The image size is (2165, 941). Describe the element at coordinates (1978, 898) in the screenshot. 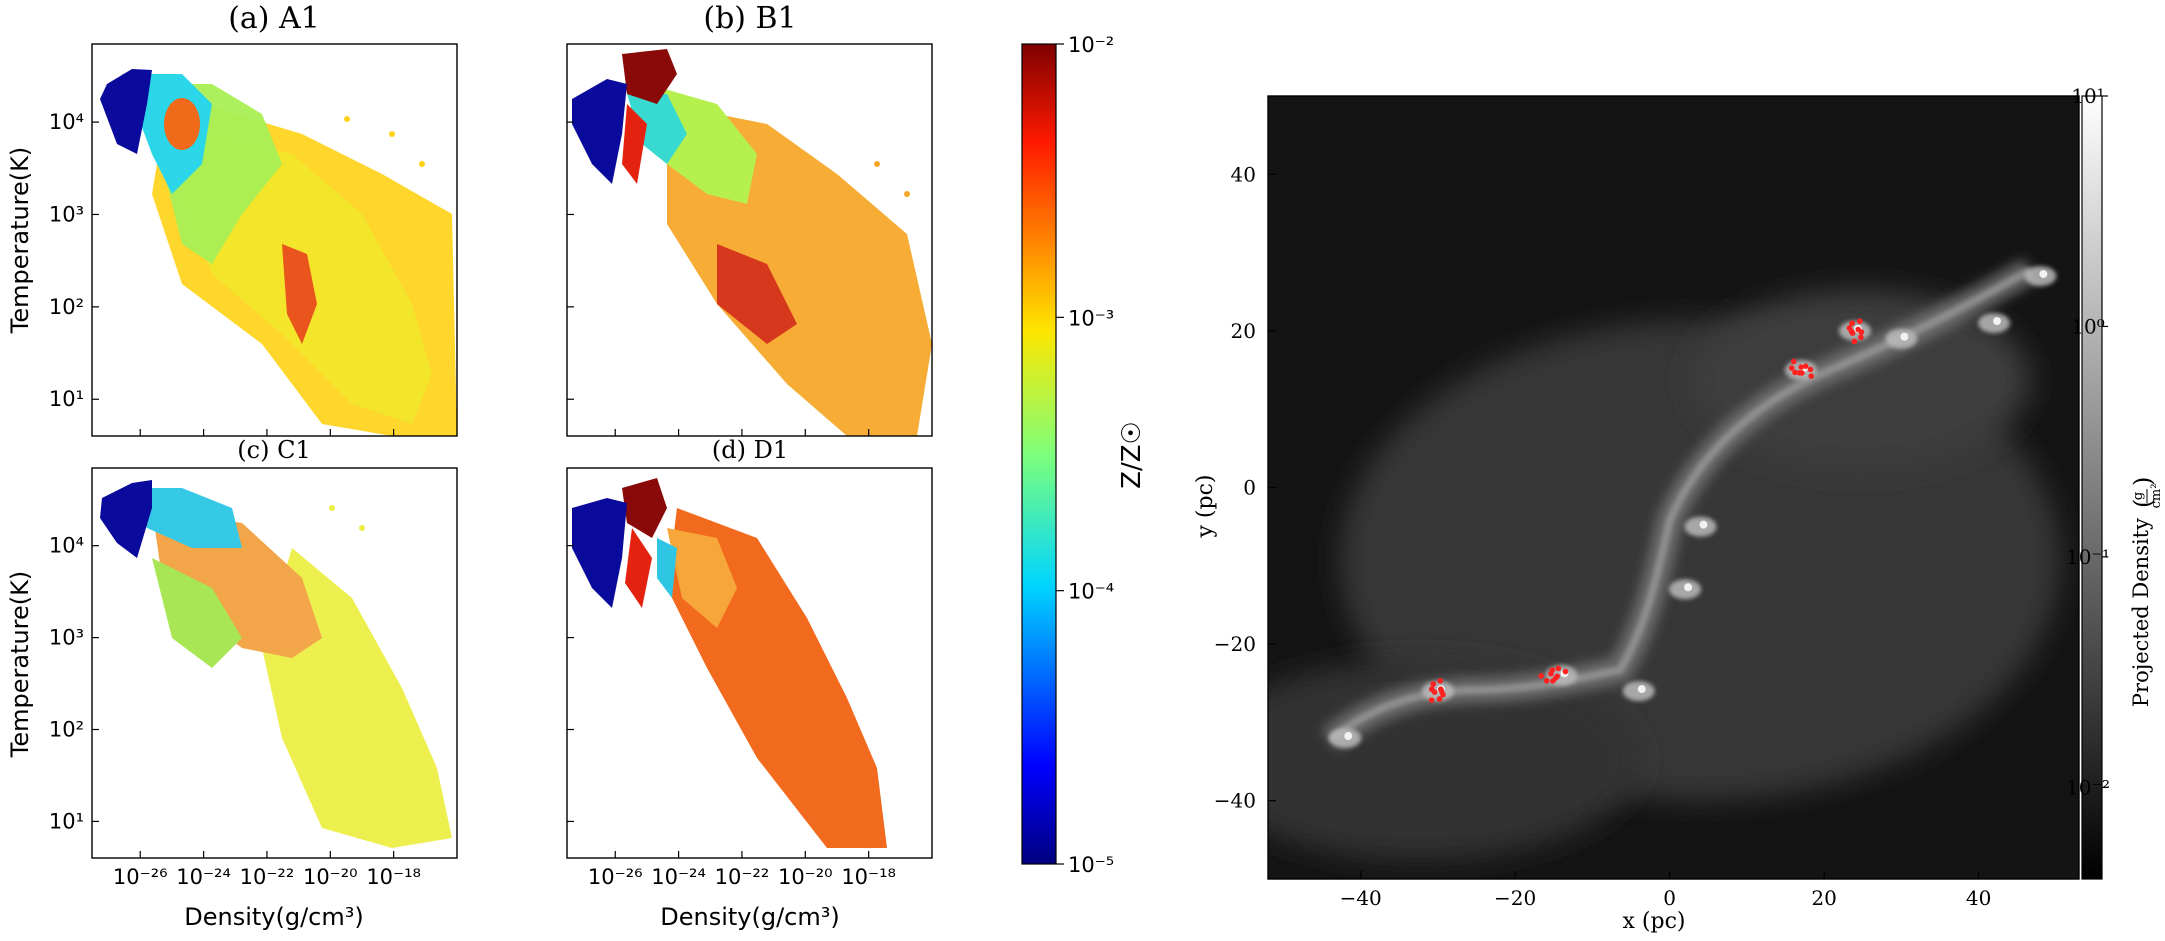

I see `map-x-tick-label: 40` at that location.